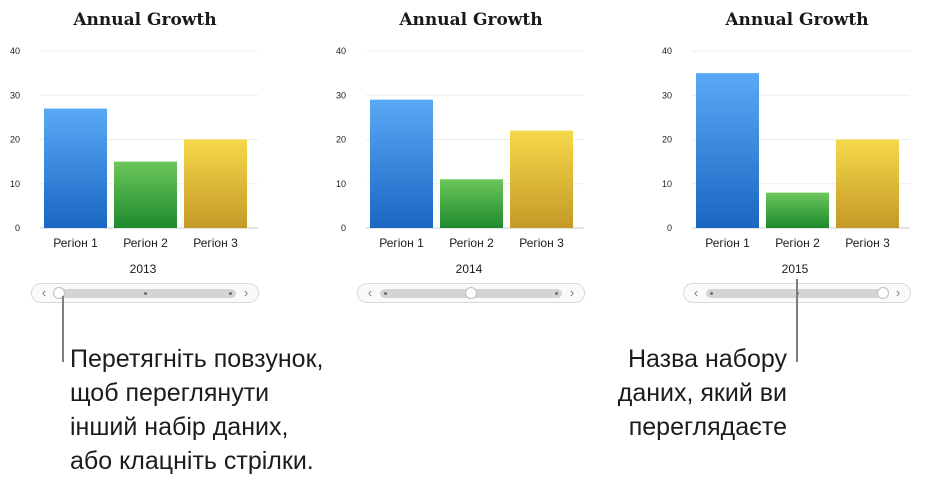  Describe the element at coordinates (702, 393) in the screenshot. I see `callout-line-text: даних, який ви` at that location.